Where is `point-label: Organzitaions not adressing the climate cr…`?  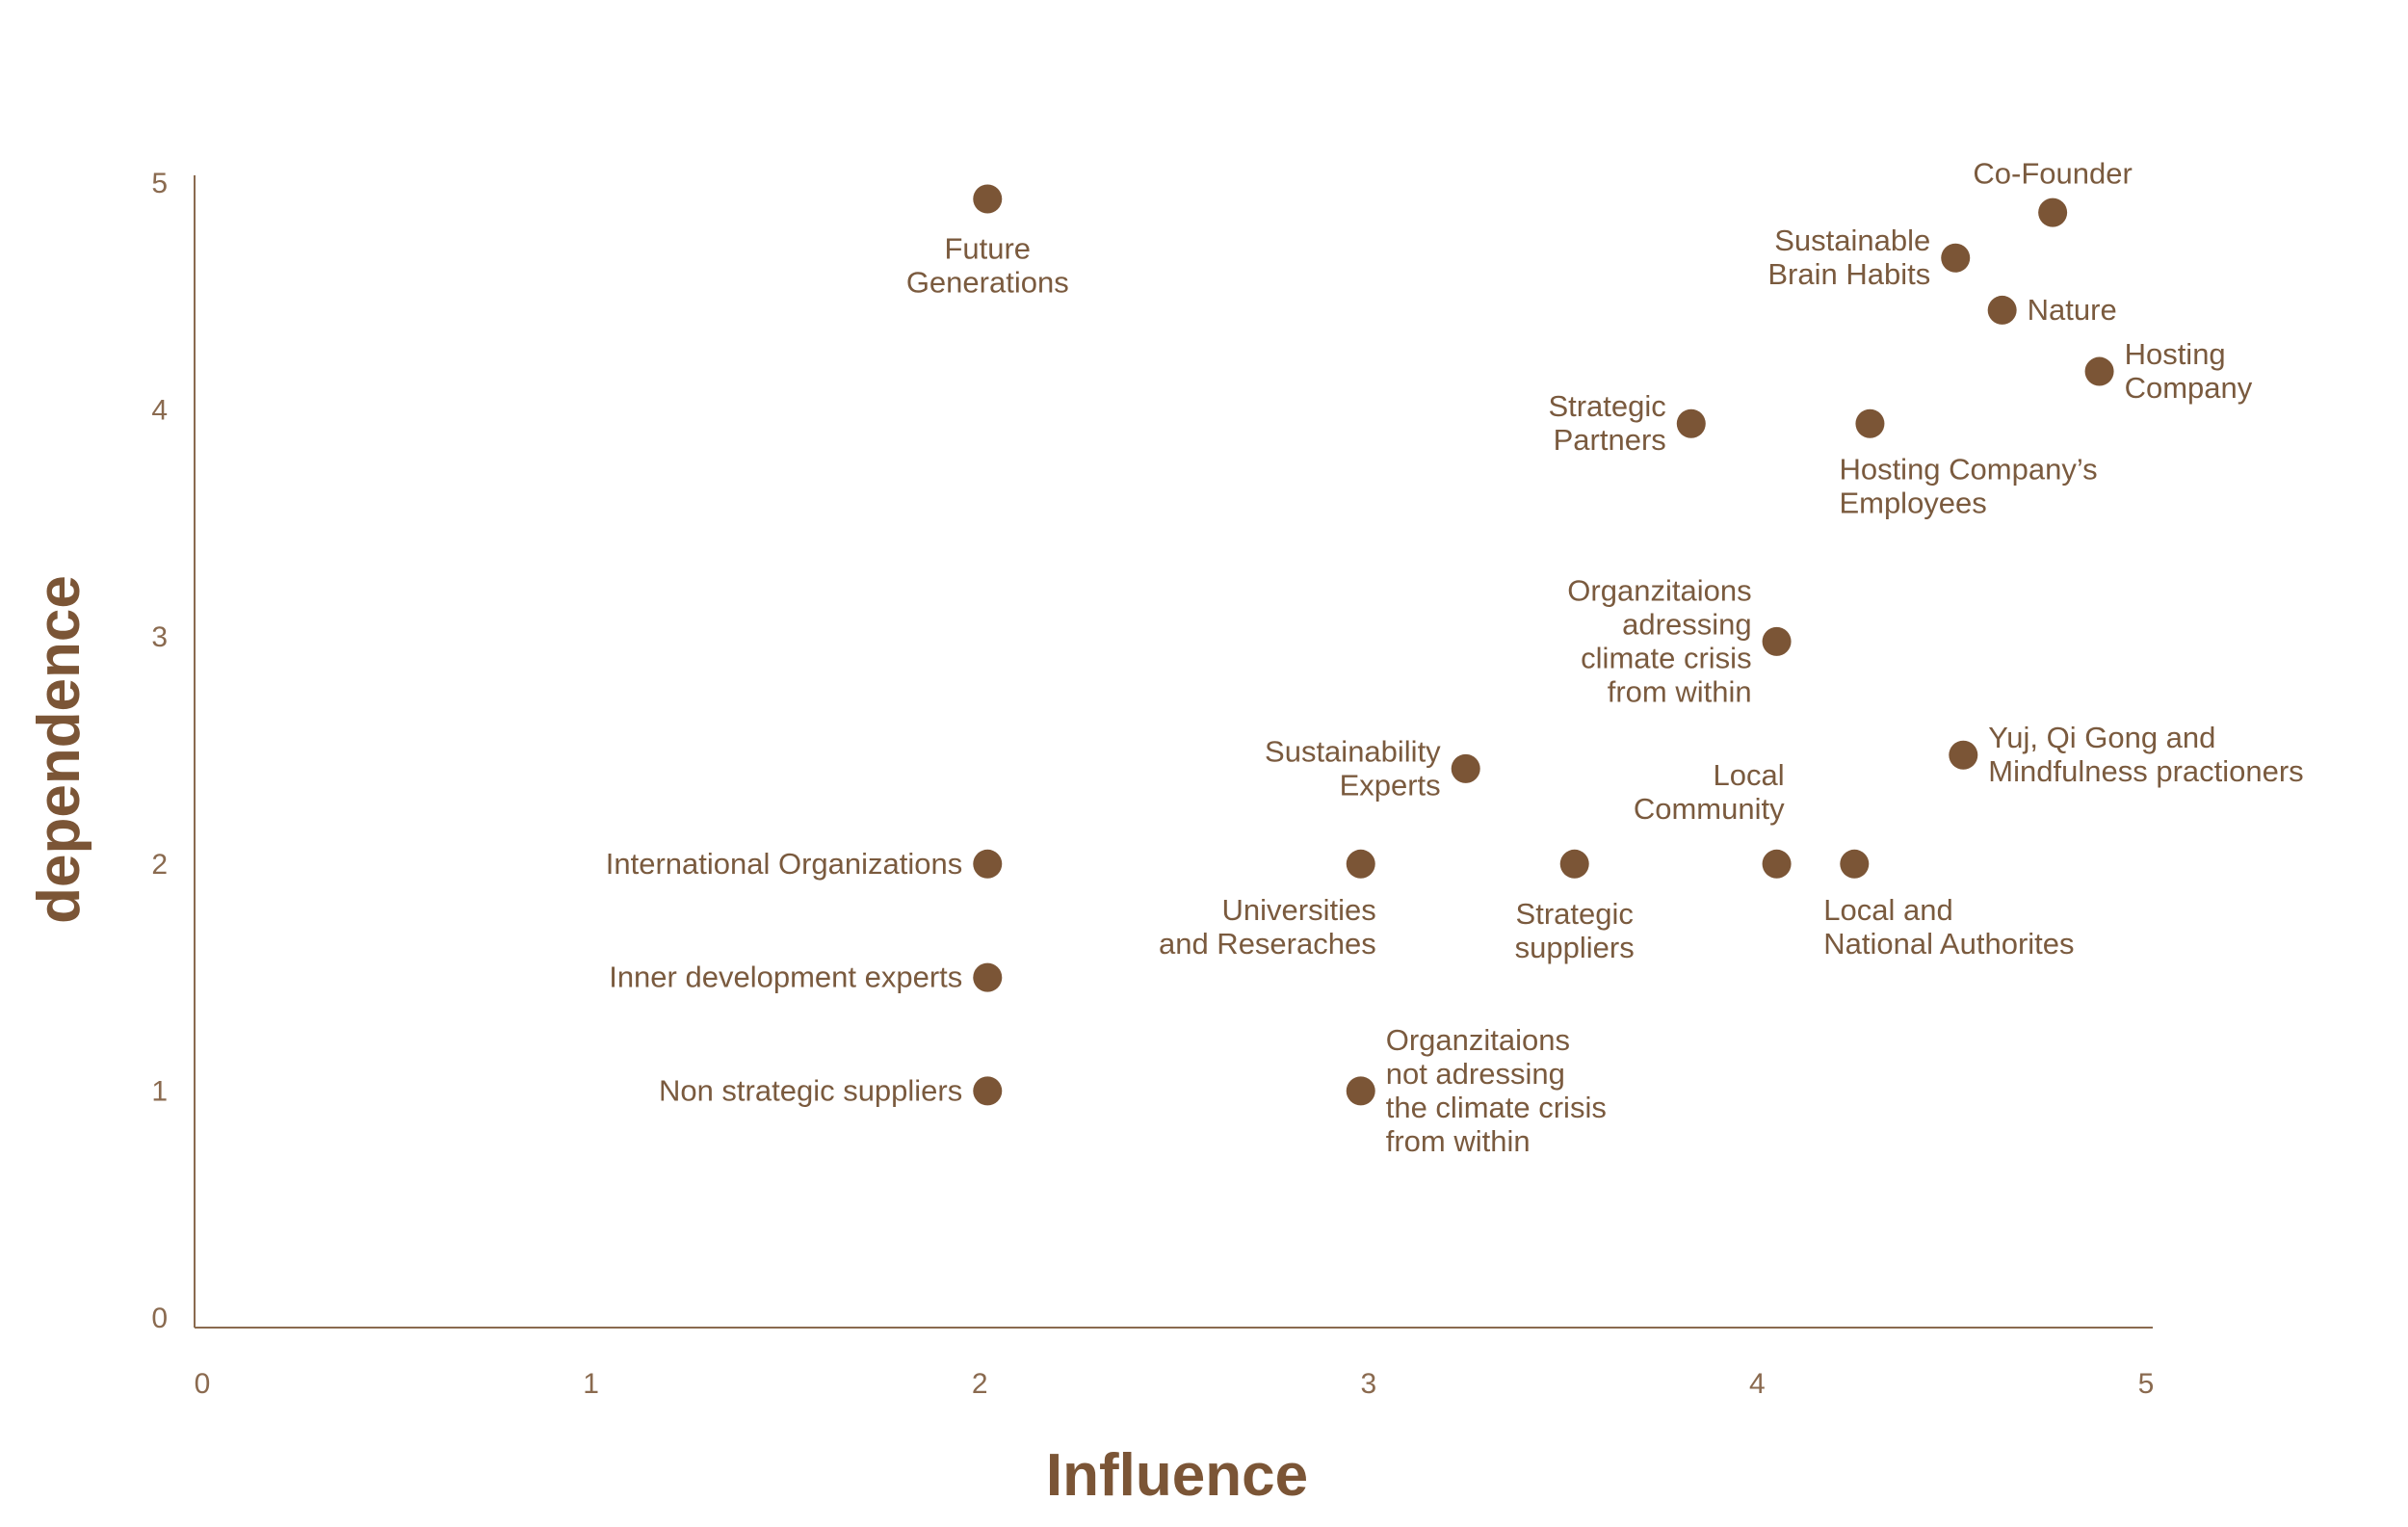 point-label: Organzitaions not adressing the climate cr… is located at coordinates (1496, 1090).